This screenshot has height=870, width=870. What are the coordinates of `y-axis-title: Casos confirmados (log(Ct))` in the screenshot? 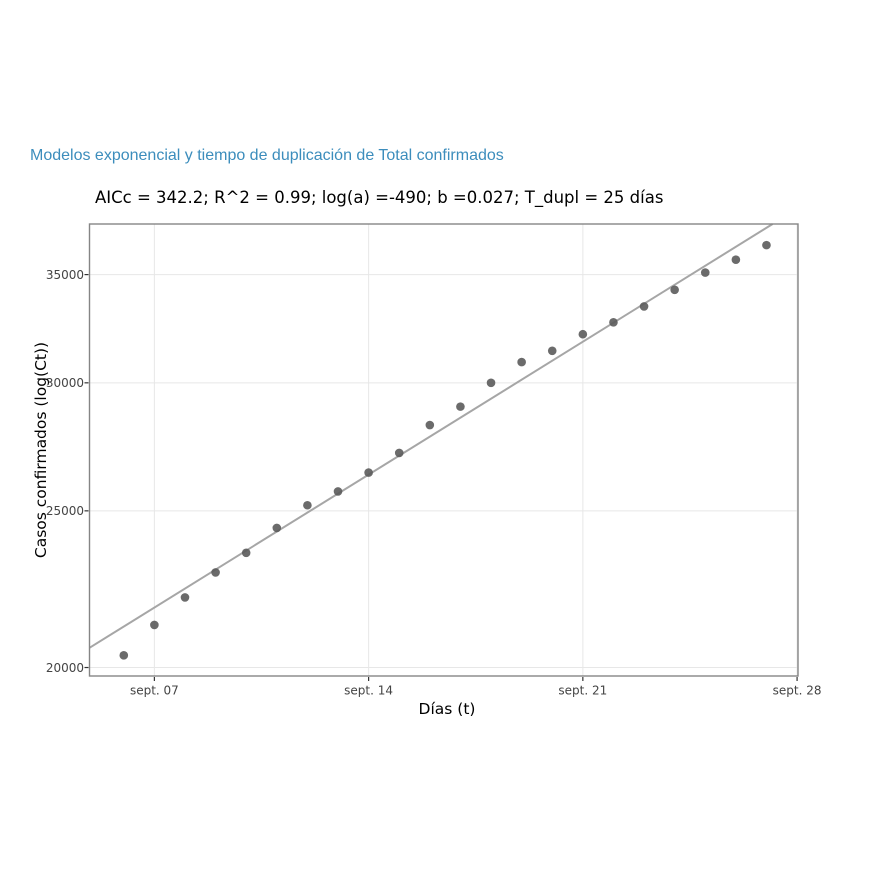 It's located at (41, 450).